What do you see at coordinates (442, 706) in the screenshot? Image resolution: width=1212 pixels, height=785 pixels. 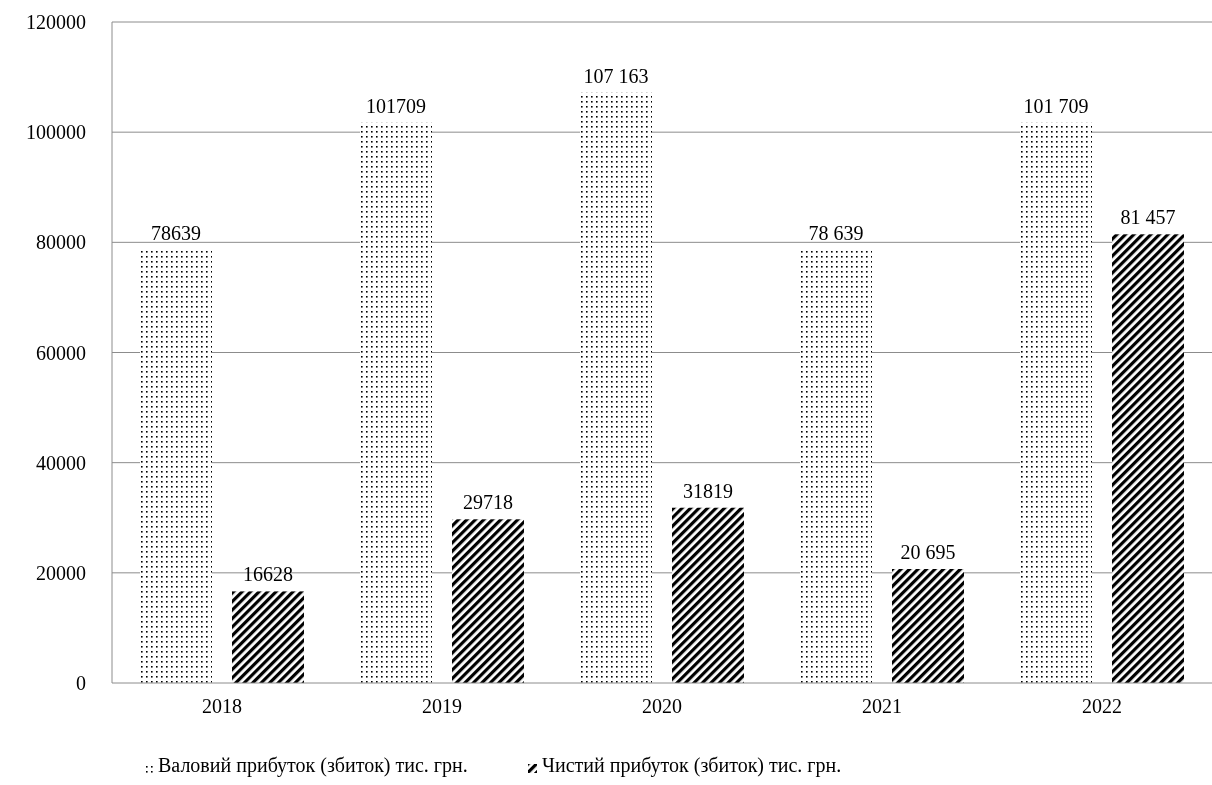 I see `x-tick-label: 2019` at bounding box center [442, 706].